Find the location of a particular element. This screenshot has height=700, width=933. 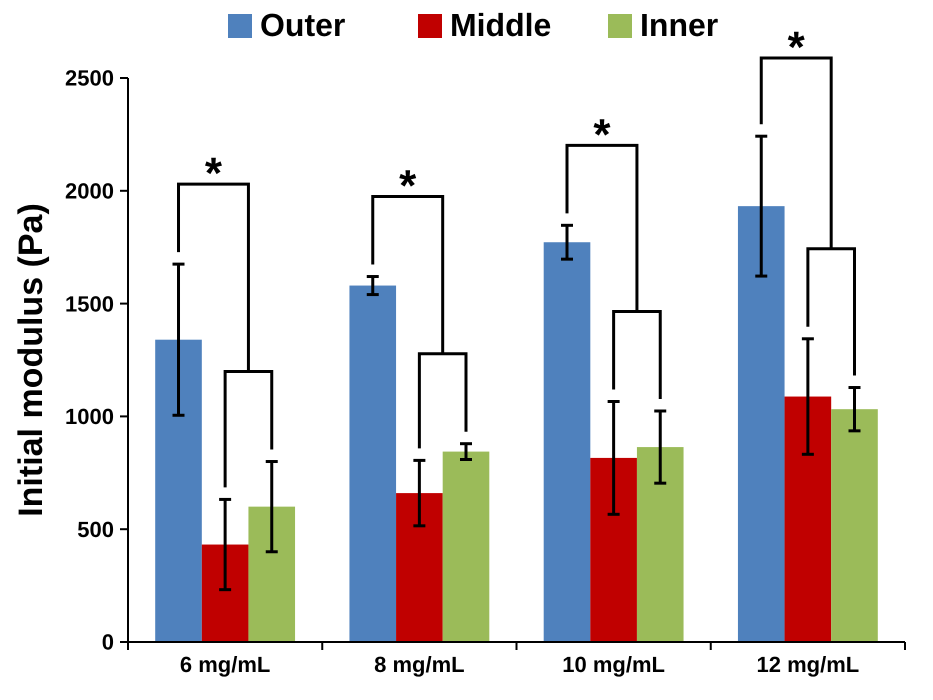

y-tick-label: 1000 is located at coordinates (89, 417).